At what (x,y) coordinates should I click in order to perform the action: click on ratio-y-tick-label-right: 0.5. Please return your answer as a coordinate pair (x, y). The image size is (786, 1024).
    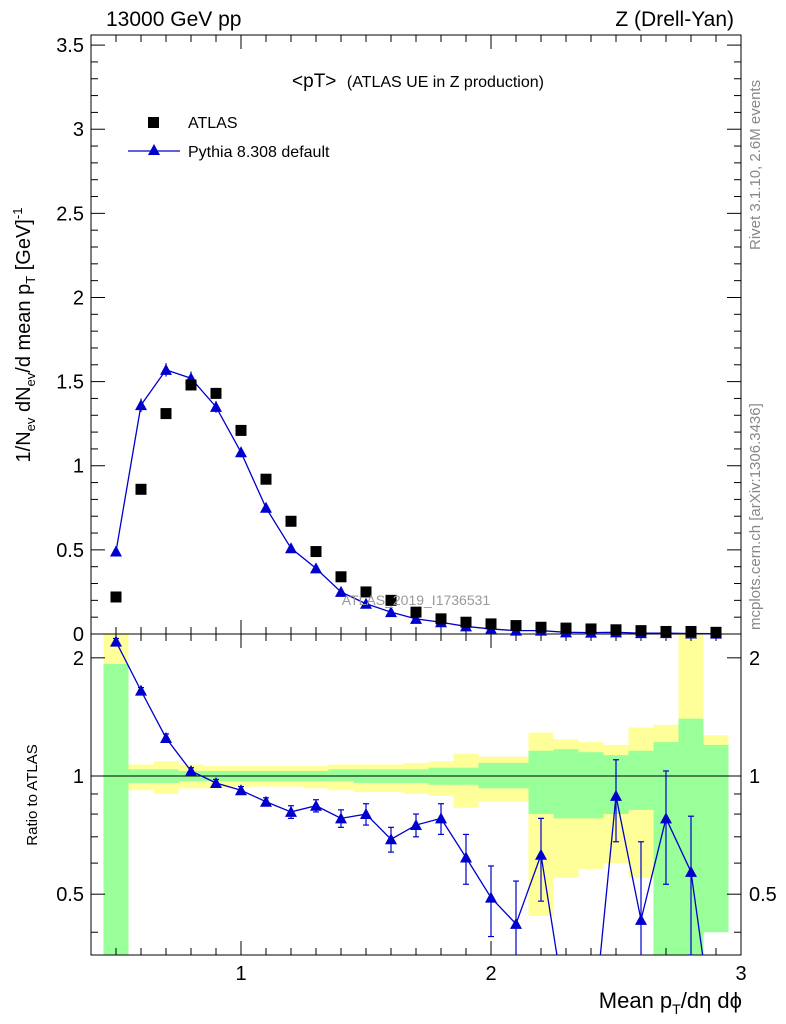
    Looking at the image, I should click on (763, 895).